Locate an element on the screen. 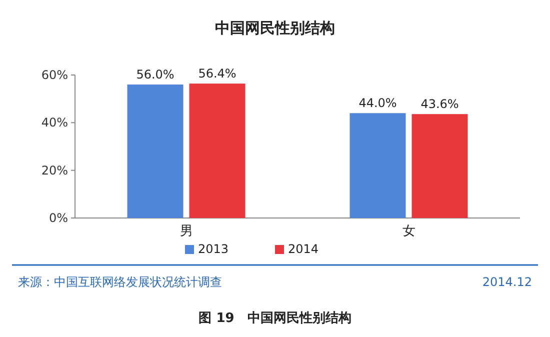 Image resolution: width=550 pixels, height=337 pixels. data-label: 44.0% is located at coordinates (377, 103).